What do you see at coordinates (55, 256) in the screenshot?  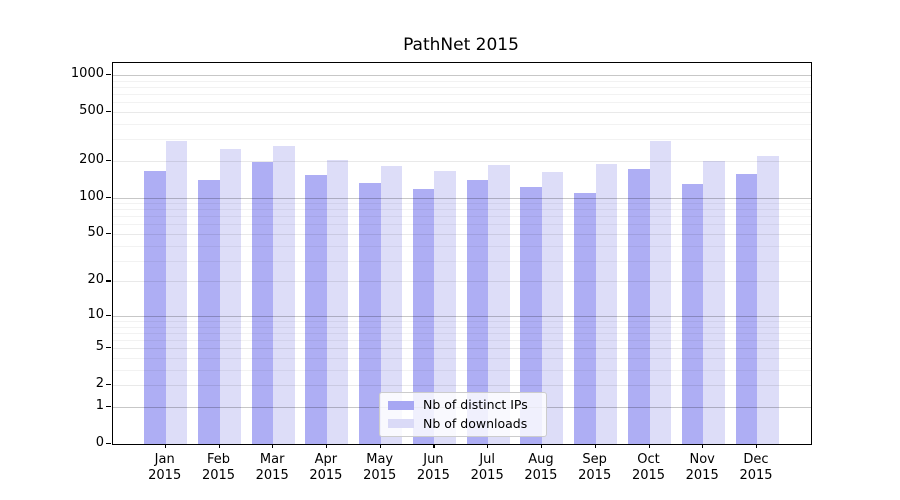 I see `y-axis: 0 1 2 5 10 20 50 100 200 500 1000` at bounding box center [55, 256].